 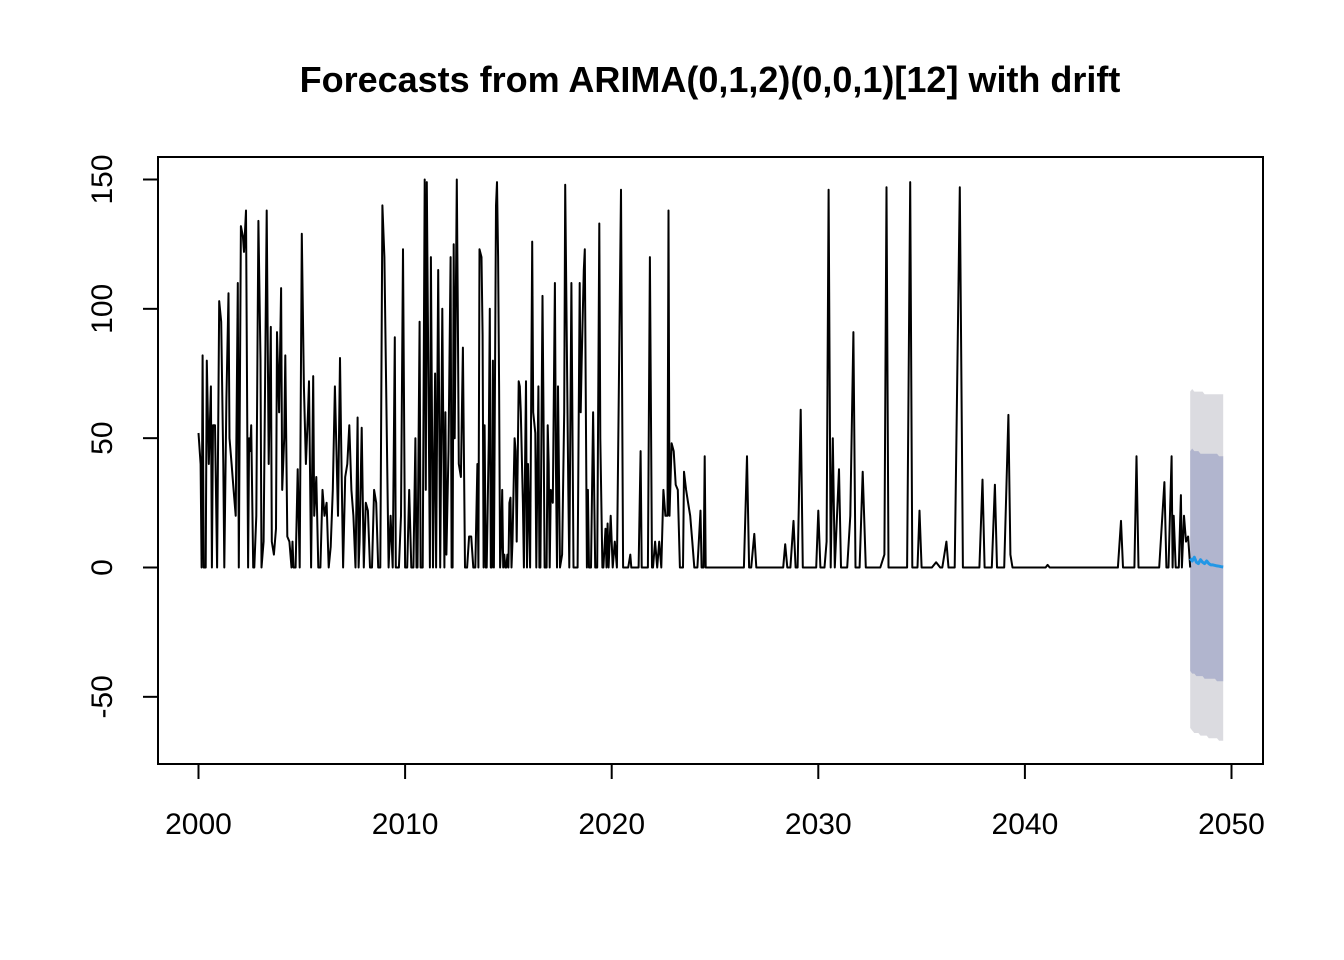 What do you see at coordinates (102, 179) in the screenshot?
I see `y-tick-label: 150` at bounding box center [102, 179].